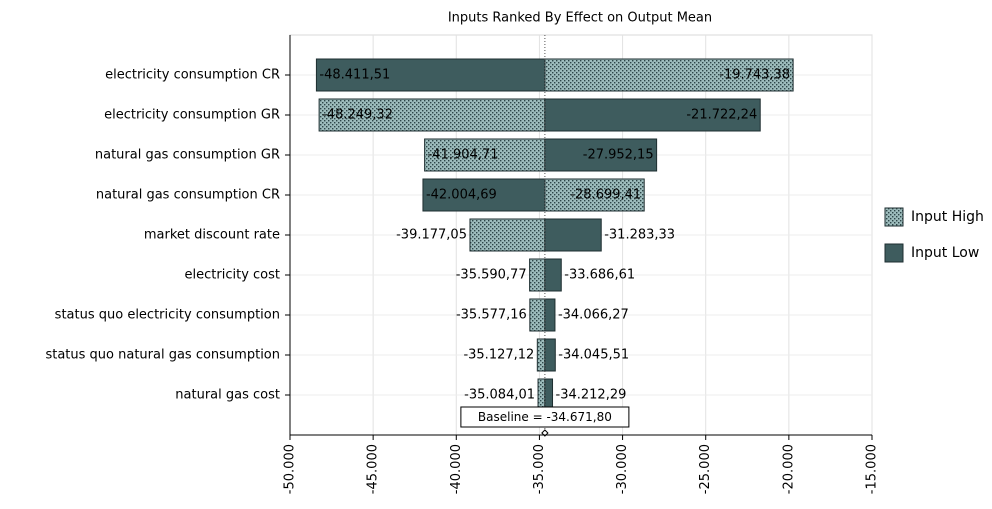 This screenshot has width=992, height=509. Describe the element at coordinates (461, 195) in the screenshot. I see `data-label: -42.004,69` at that location.